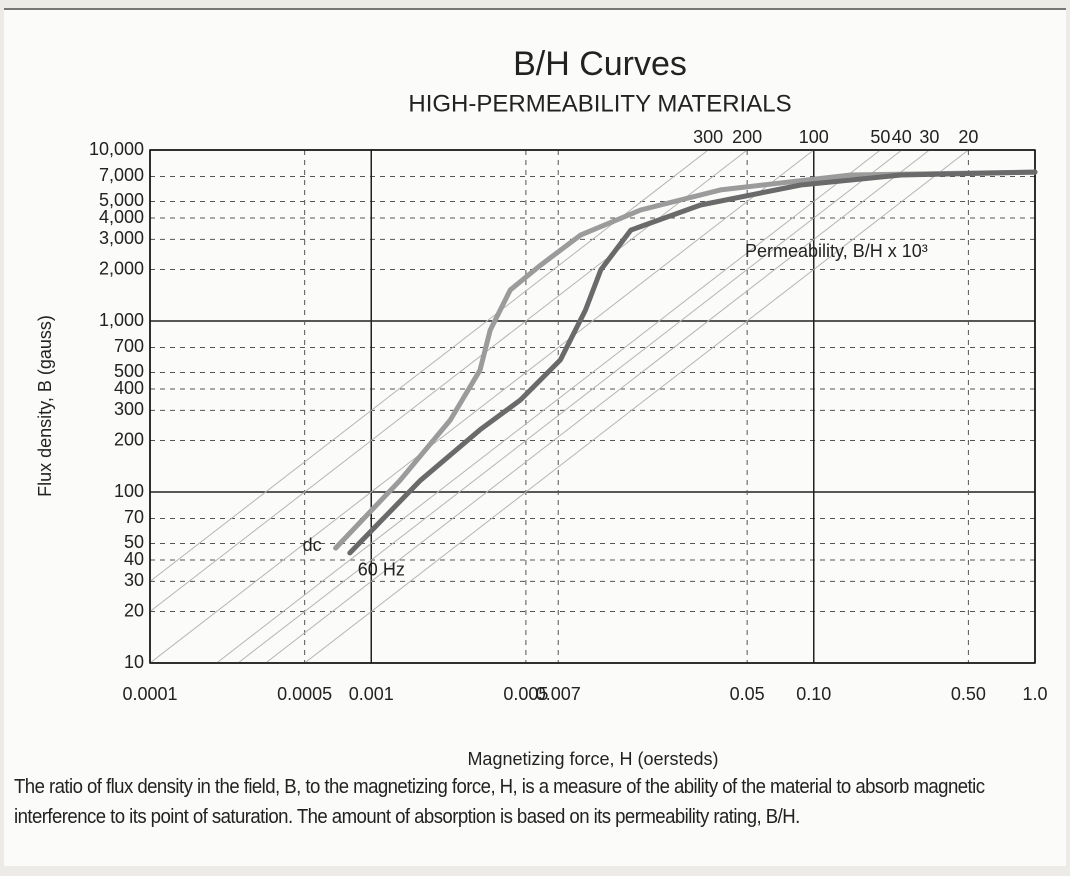 Image resolution: width=1070 pixels, height=876 pixels. Describe the element at coordinates (747, 137) in the screenshot. I see `permeability-label: 200` at that location.